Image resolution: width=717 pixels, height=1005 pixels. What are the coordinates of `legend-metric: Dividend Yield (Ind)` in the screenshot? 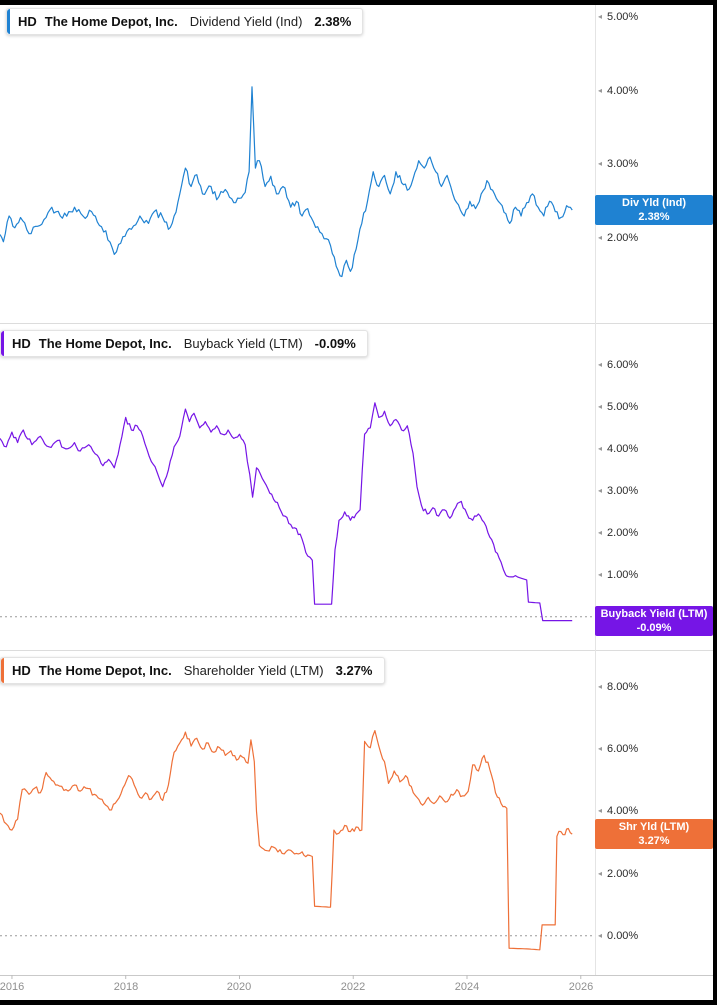 It's located at (246, 21).